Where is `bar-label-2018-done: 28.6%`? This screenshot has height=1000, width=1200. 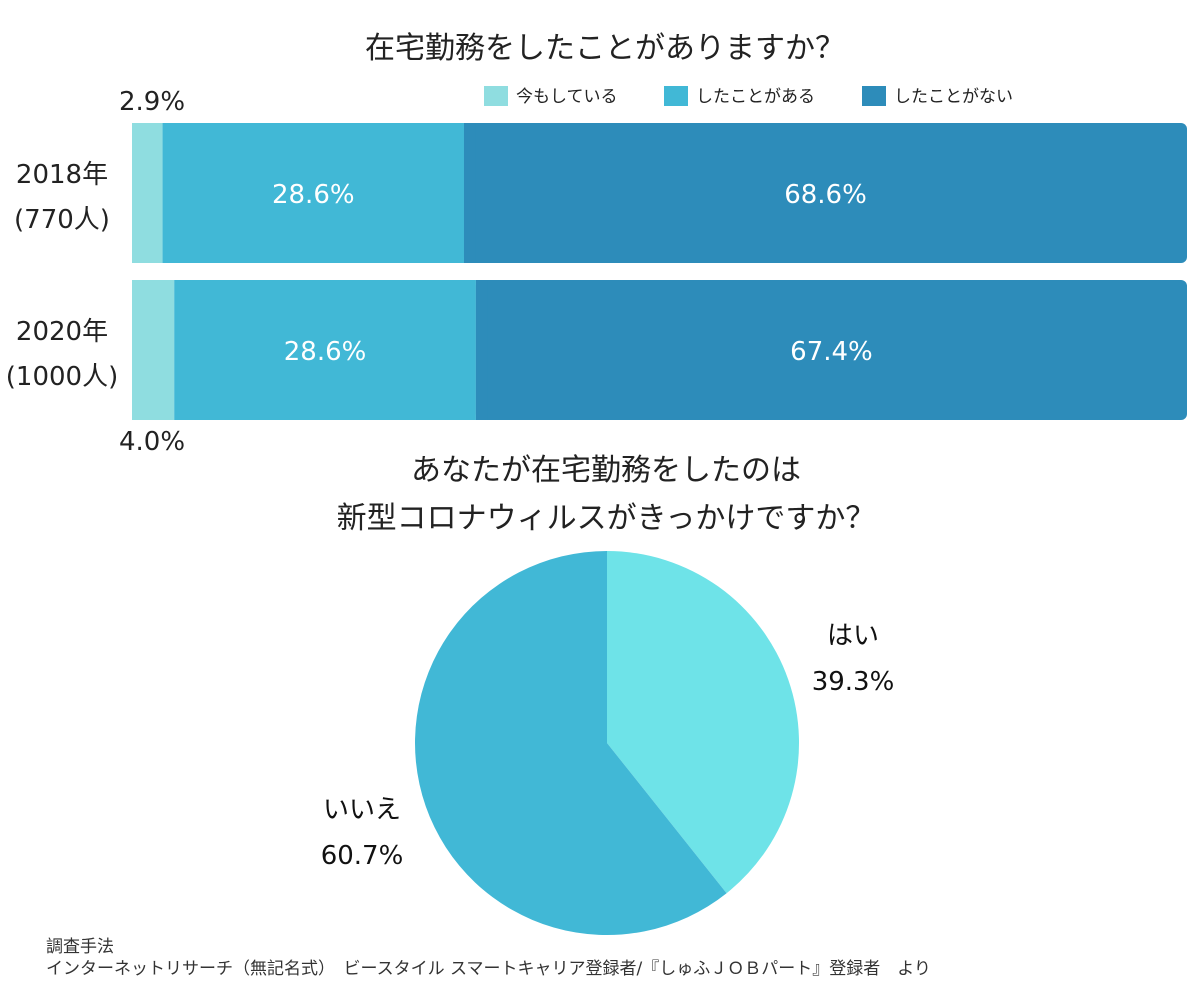
bar-label-2018-done: 28.6% is located at coordinates (313, 195).